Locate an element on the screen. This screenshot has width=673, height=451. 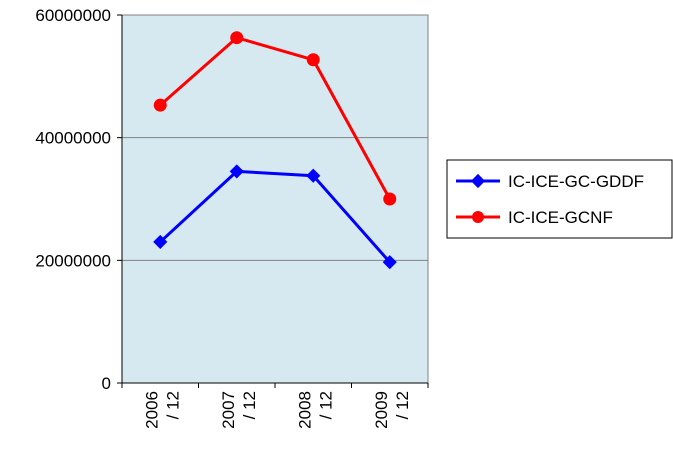
x-tick-label: 2009/ 12 is located at coordinates (392, 410).